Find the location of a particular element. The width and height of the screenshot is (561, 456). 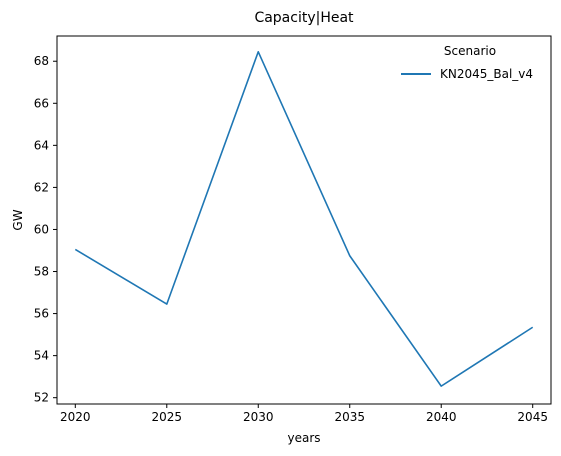

y-tick-label: 60 is located at coordinates (41, 229).